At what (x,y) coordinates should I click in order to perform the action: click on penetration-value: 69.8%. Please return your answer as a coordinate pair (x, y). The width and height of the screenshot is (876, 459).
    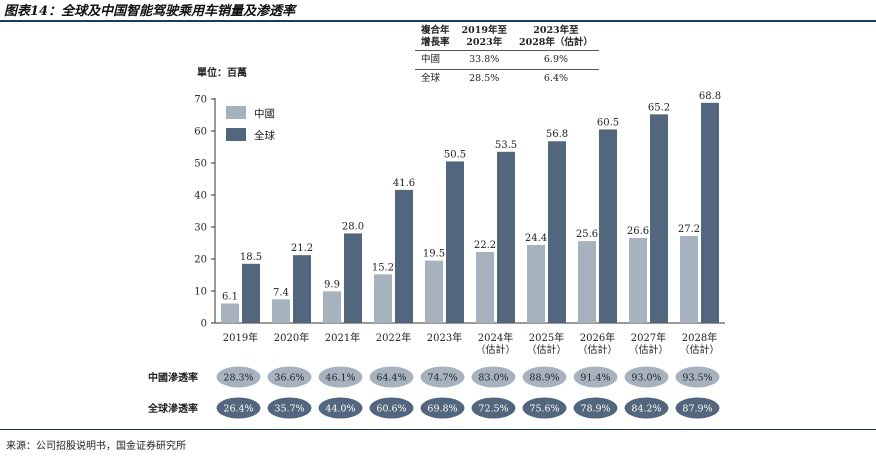
    Looking at the image, I should click on (442, 409).